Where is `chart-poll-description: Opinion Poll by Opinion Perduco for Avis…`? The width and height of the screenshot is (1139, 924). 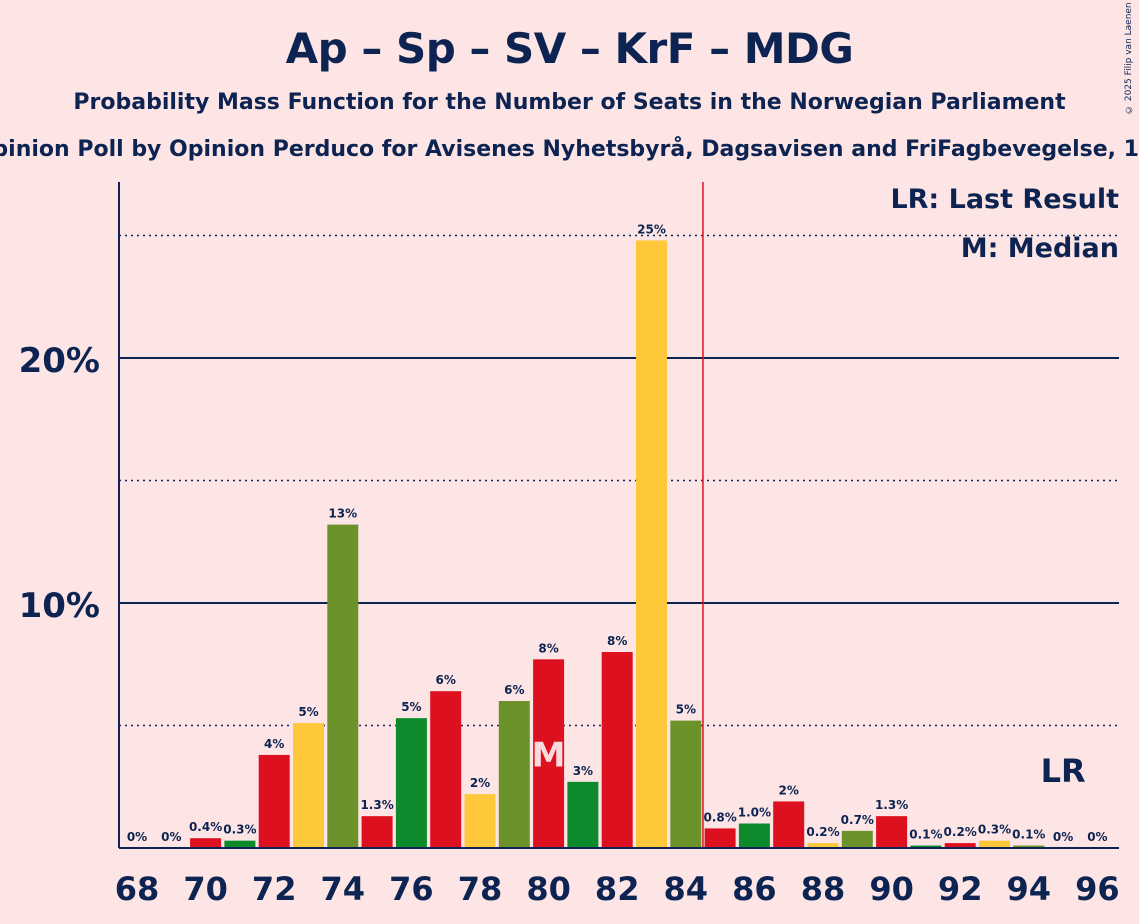
chart-poll-description: Opinion Poll by Opinion Perduco for Avis… is located at coordinates (569, 149).